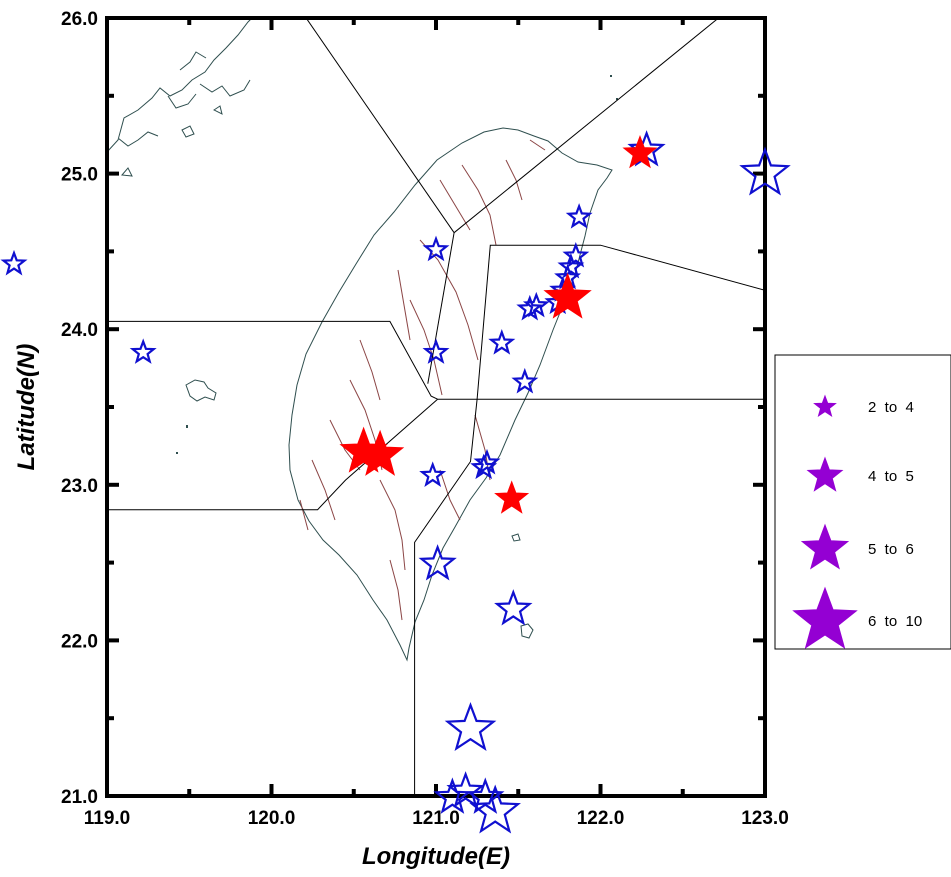 The height and width of the screenshot is (877, 951). I want to click on x-tick-label: 122.0, so click(601, 818).